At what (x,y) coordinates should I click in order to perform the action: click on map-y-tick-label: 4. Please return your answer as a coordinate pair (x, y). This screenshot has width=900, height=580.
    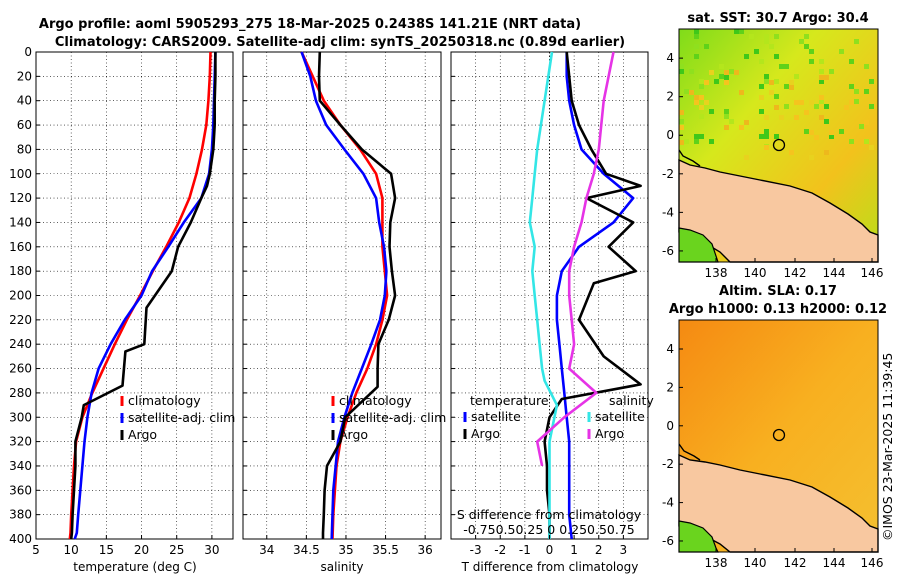
    Looking at the image, I should click on (670, 349).